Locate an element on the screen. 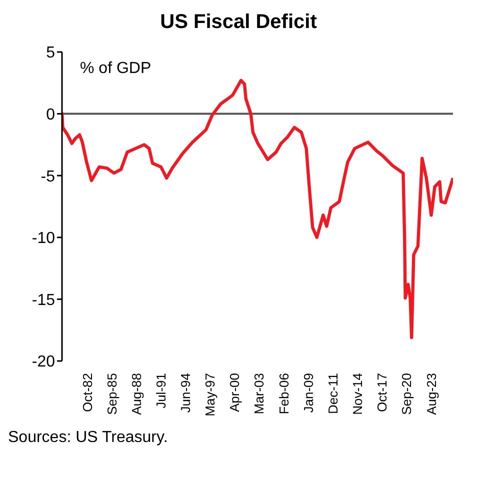  x-tick-label: Jun-94 is located at coordinates (186, 393).